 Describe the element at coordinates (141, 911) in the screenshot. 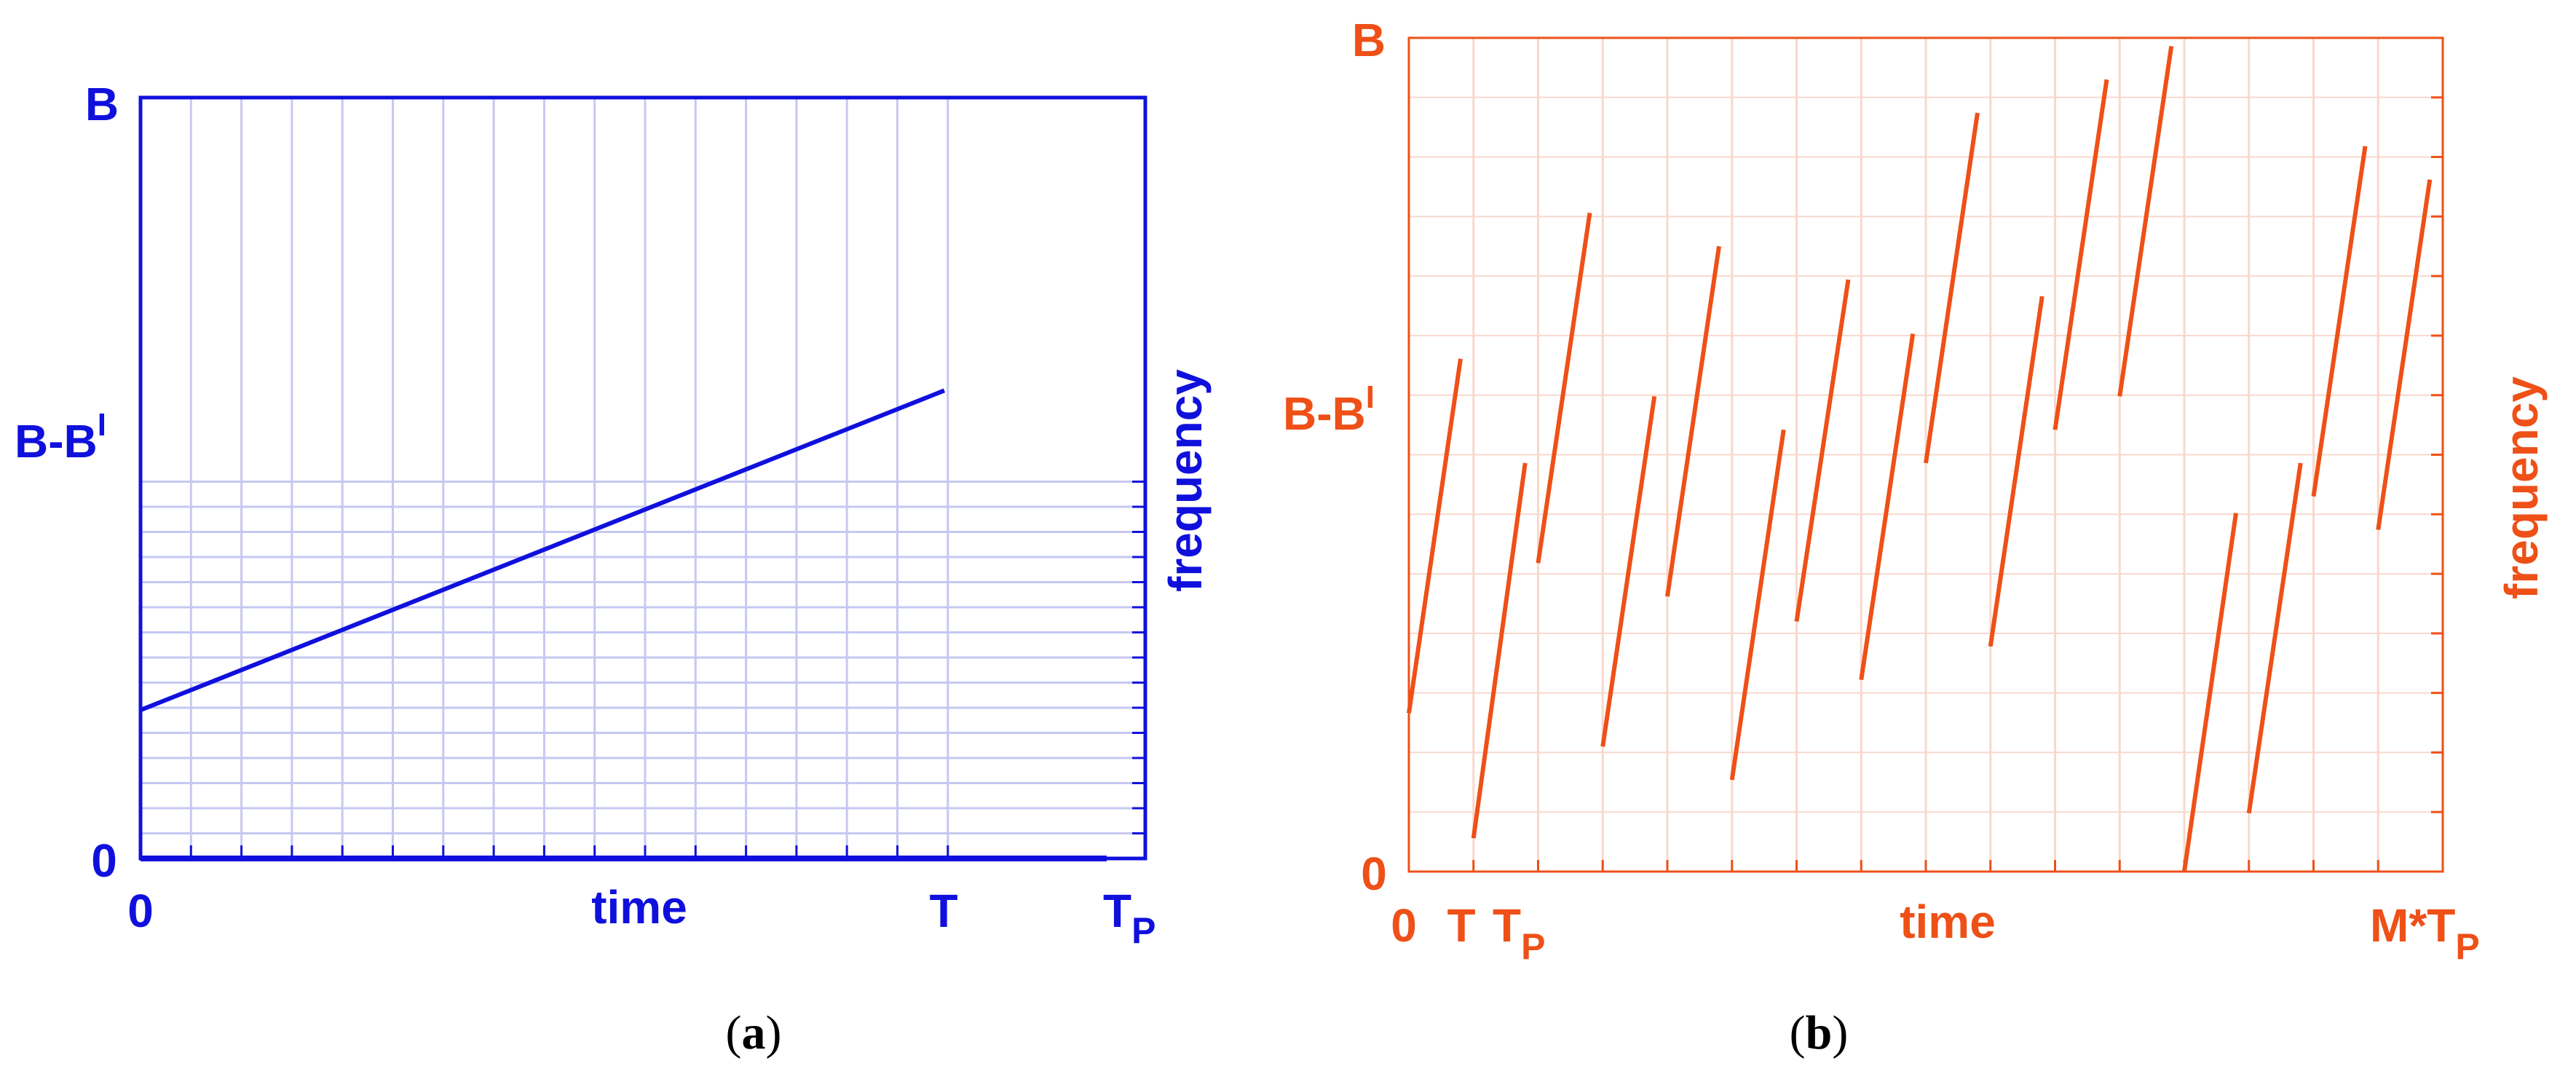

I see `chart-a-x-tick-zero: 0` at that location.